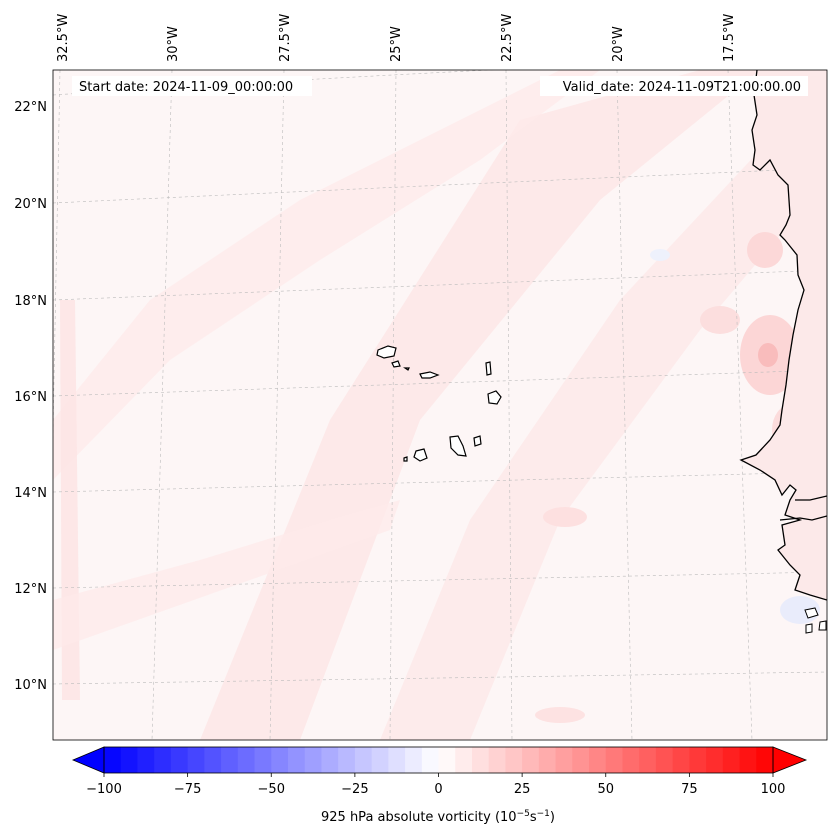  Describe the element at coordinates (660, 255) in the screenshot. I see `vorticity-minimum` at that location.